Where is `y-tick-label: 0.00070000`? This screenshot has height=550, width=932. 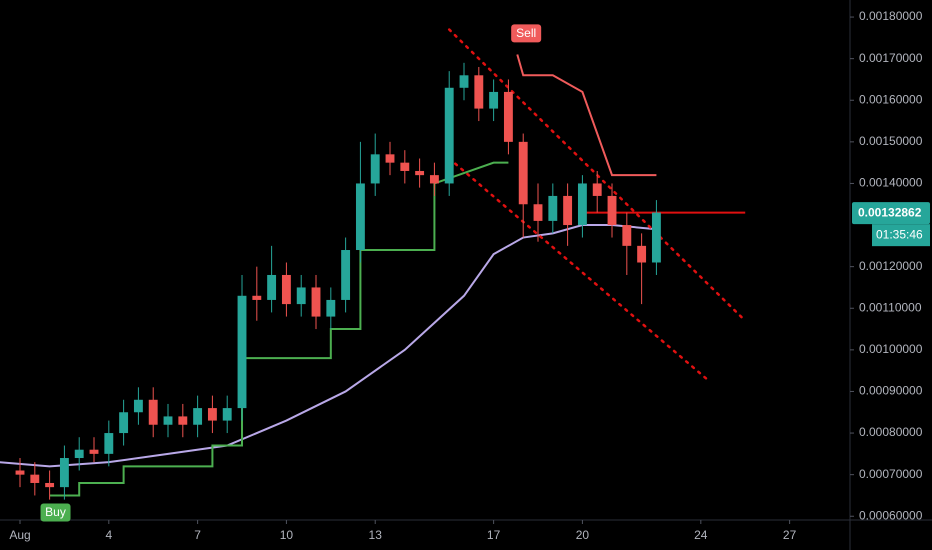 y-tick-label: 0.00070000 is located at coordinates (891, 474).